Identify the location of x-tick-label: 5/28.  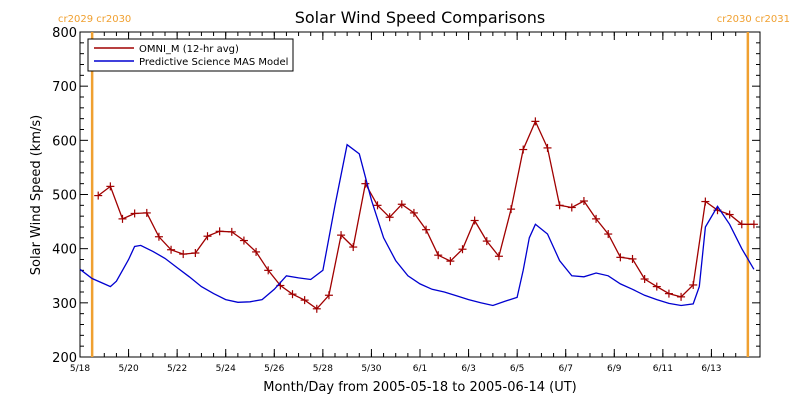
(323, 369).